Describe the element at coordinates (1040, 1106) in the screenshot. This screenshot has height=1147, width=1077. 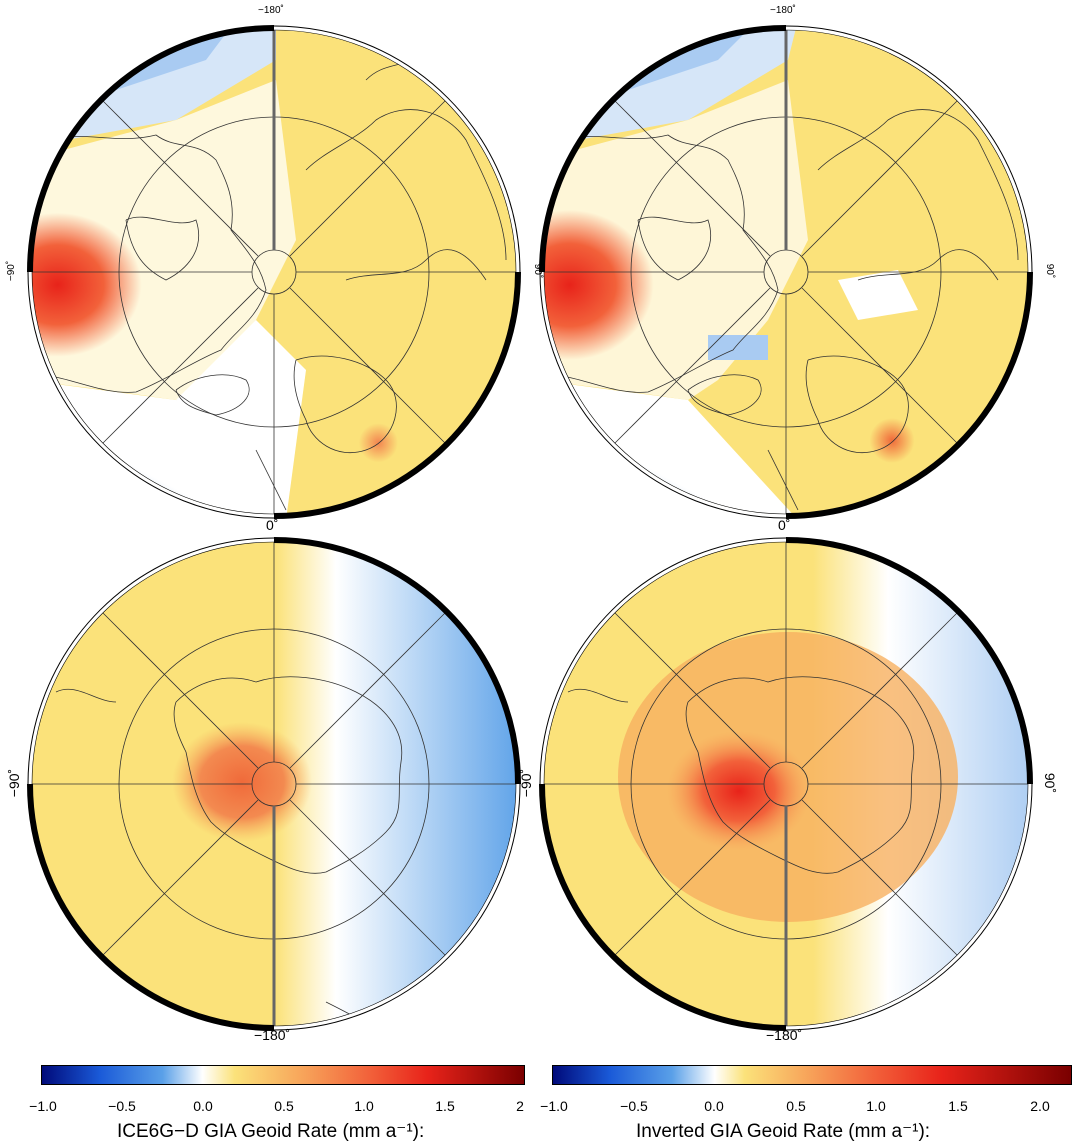
I see `colorbar-tick: 2.0` at that location.